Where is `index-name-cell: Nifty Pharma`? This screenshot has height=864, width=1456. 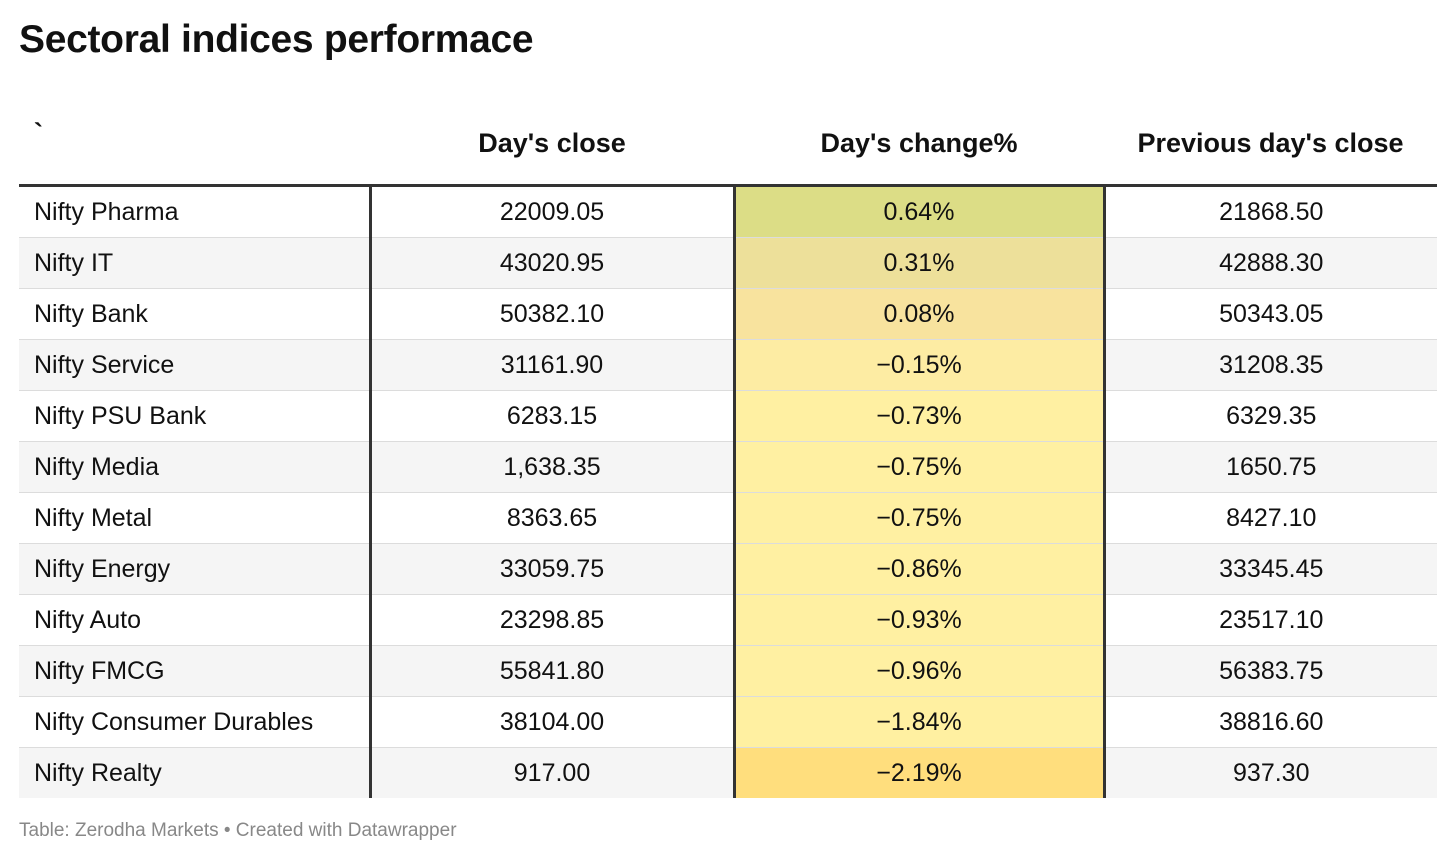 index-name-cell: Nifty Pharma is located at coordinates (195, 211).